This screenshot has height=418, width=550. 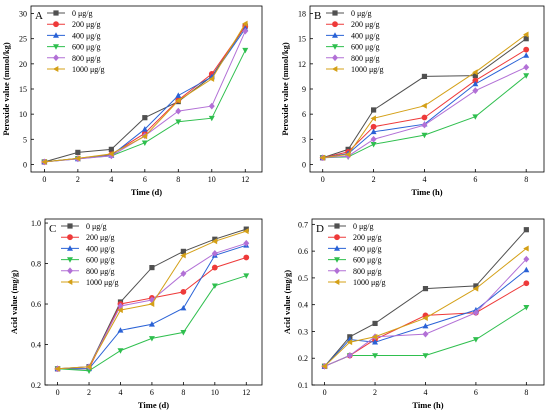 What do you see at coordinates (369, 282) in the screenshot?
I see `legend-label: 1000 μg/g` at bounding box center [369, 282].